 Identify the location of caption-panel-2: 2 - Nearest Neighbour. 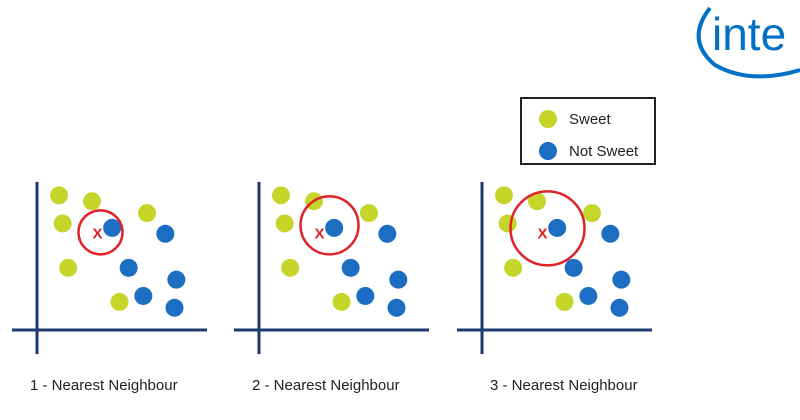
(326, 385).